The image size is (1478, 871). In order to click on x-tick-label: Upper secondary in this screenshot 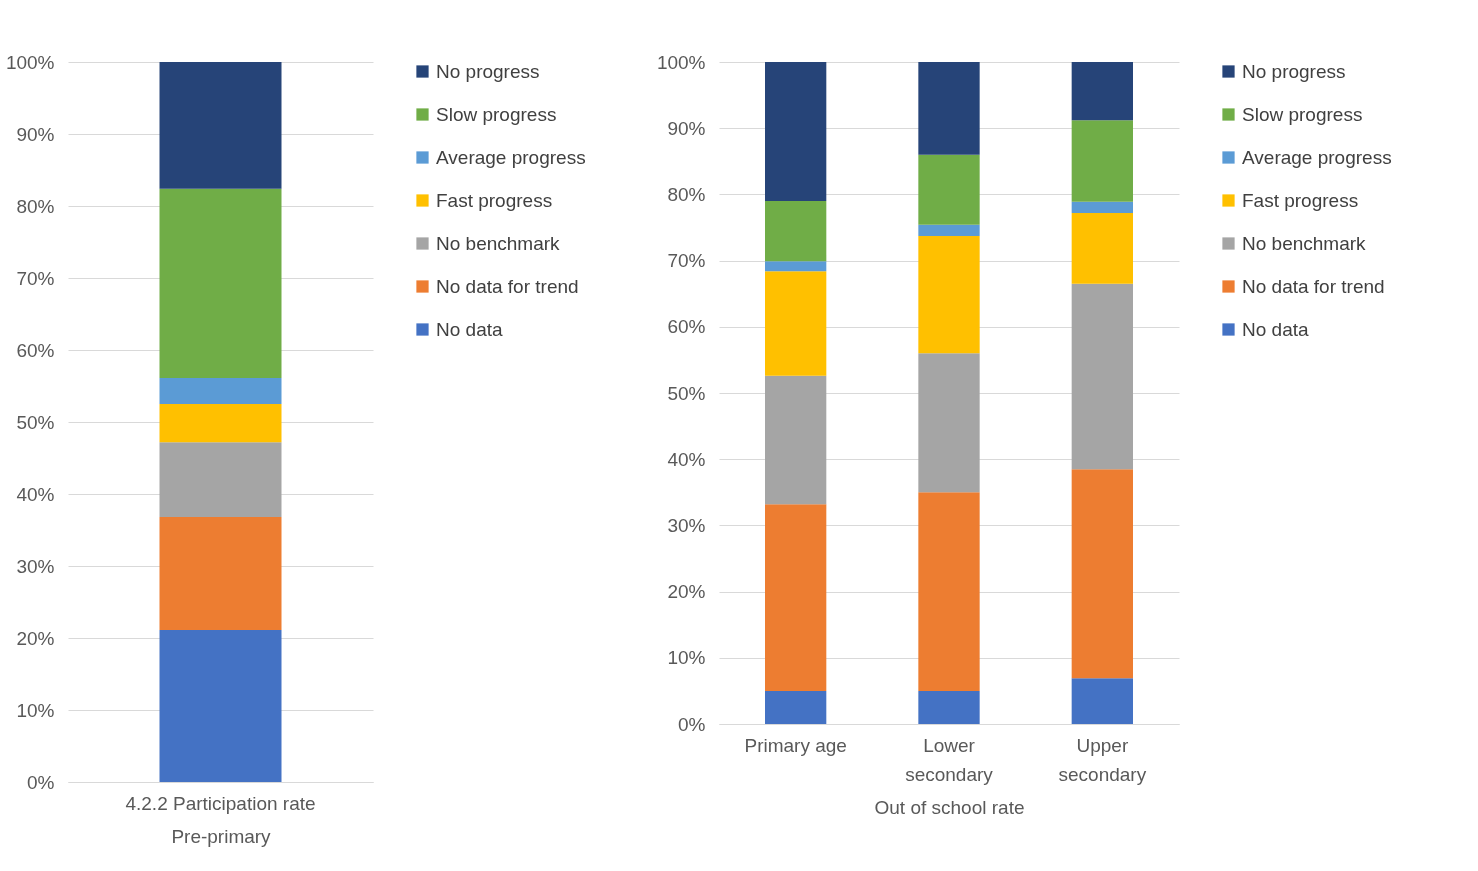, I will do `click(1102, 759)`.